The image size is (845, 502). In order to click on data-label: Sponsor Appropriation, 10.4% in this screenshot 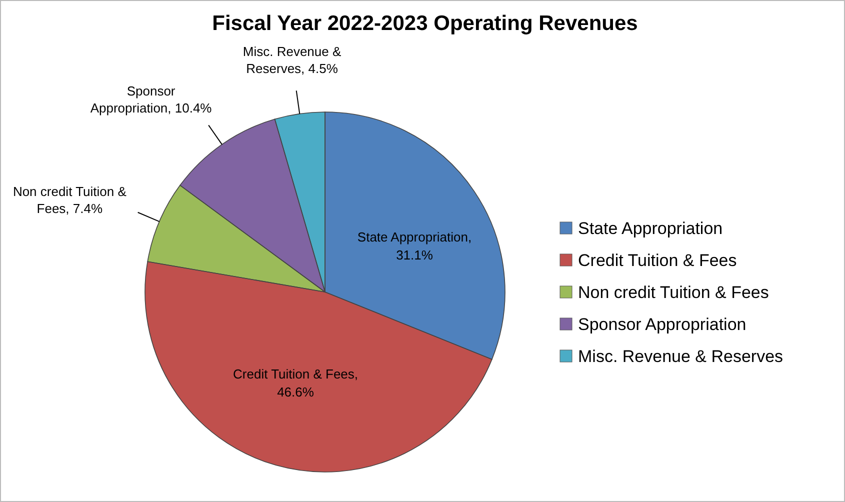, I will do `click(151, 100)`.